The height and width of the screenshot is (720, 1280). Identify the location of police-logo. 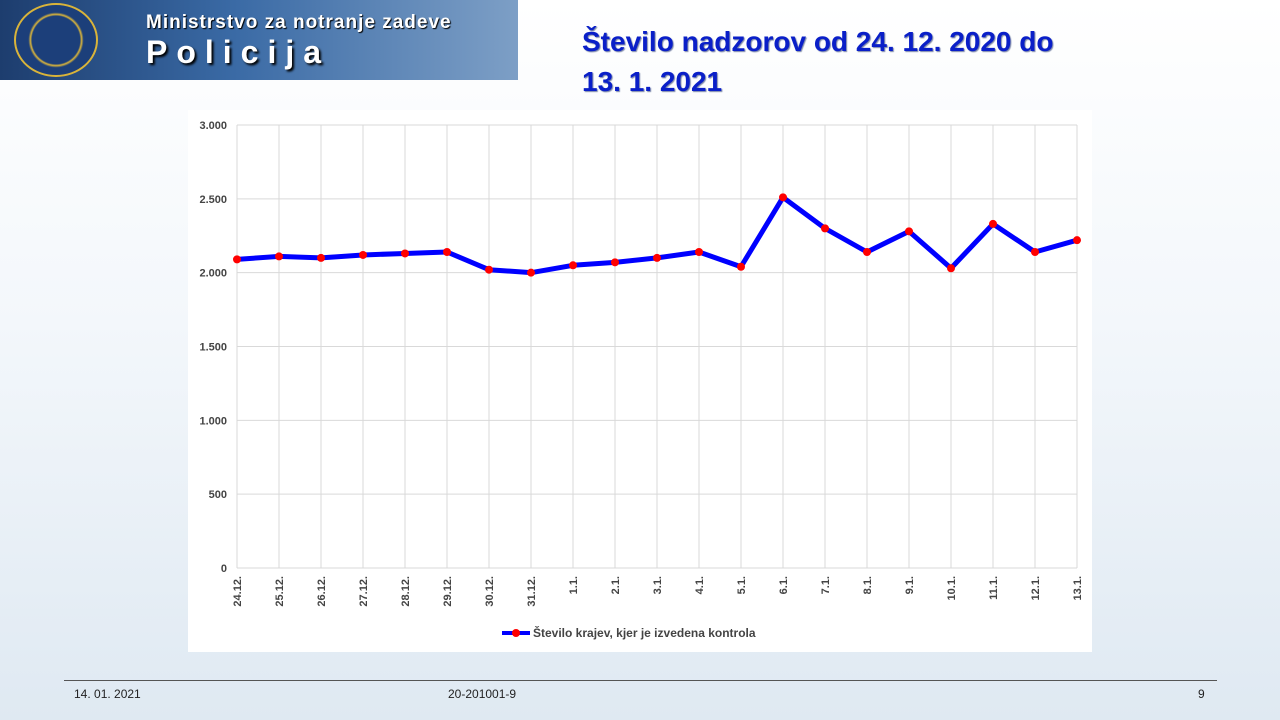
(56, 40).